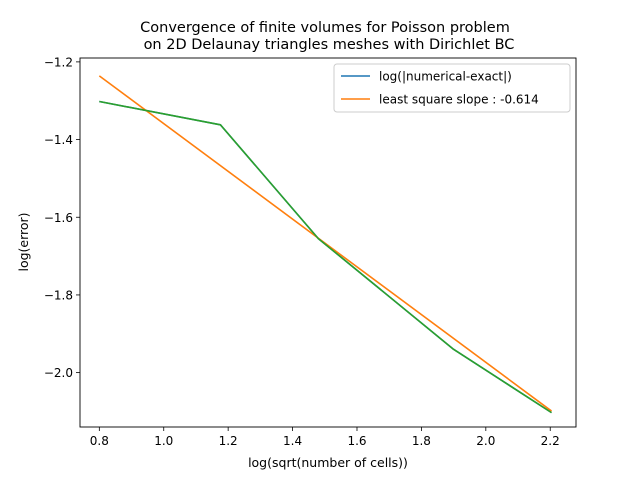 This screenshot has width=640, height=484. What do you see at coordinates (485, 441) in the screenshot?
I see `x-tick-label: 2.0` at bounding box center [485, 441].